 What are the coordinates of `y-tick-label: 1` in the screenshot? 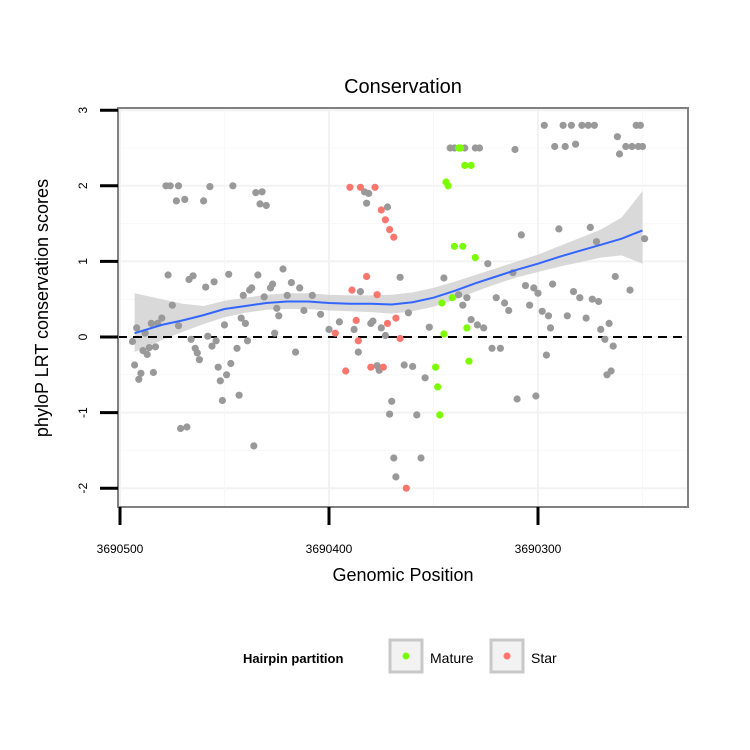 It's located at (83, 261).